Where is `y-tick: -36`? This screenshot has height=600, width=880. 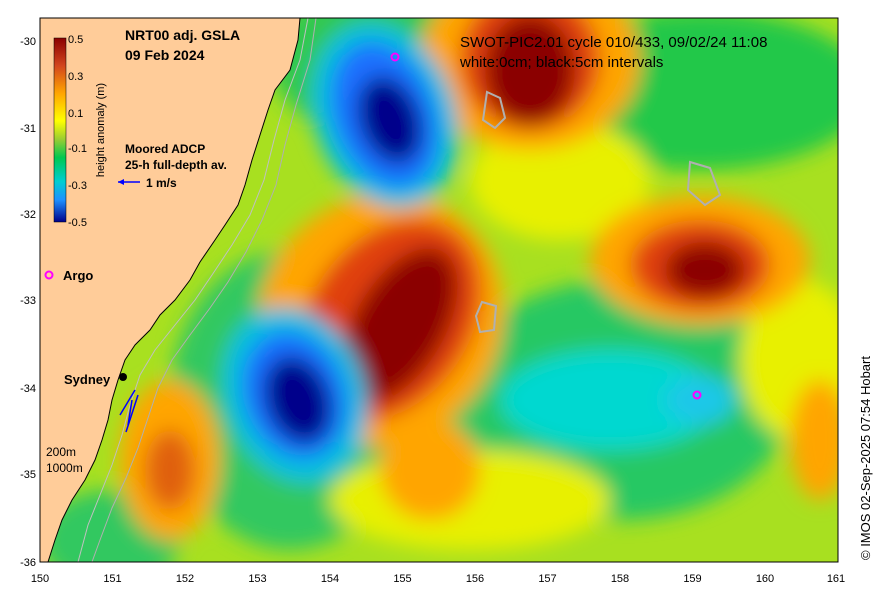
y-tick: -36 is located at coordinates (28, 563).